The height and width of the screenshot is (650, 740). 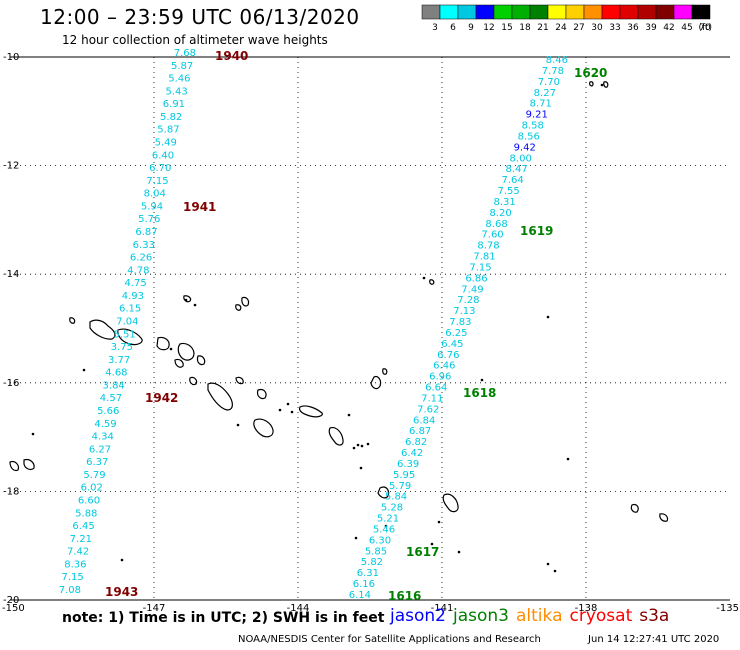 I want to click on lat-label: -18, so click(x=11, y=491).